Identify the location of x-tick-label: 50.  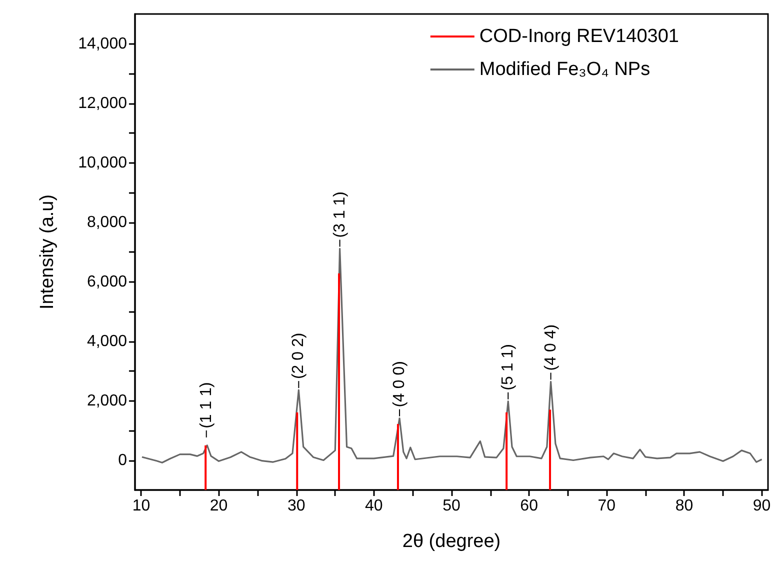
(451, 506).